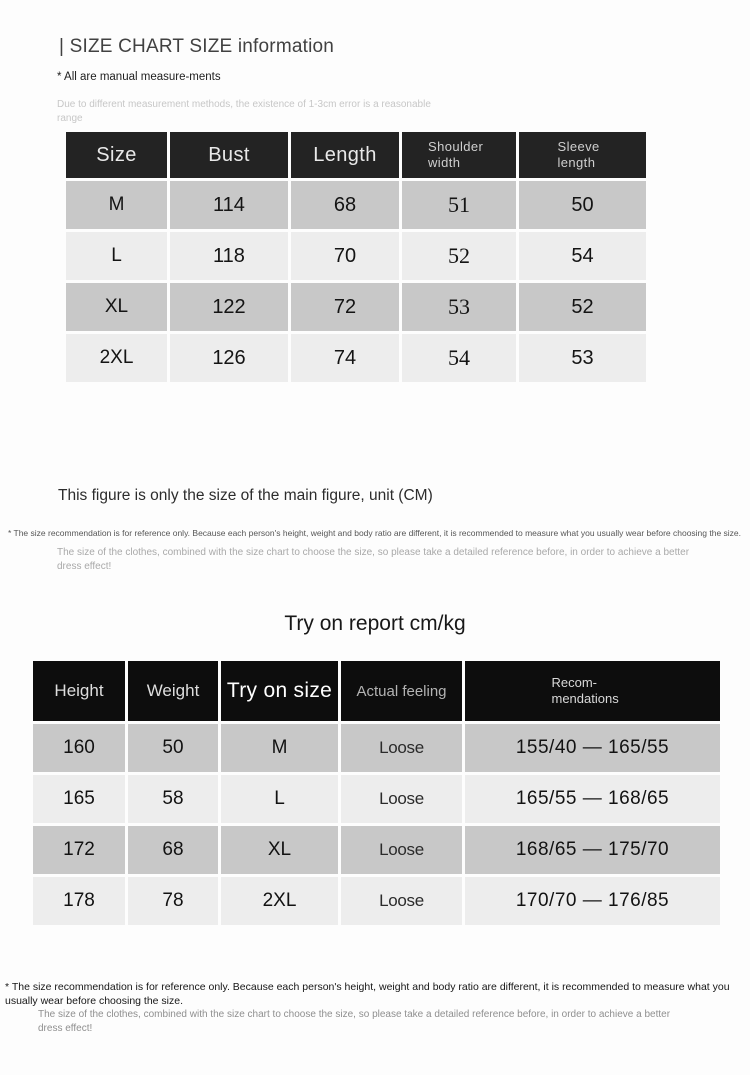 The width and height of the screenshot is (750, 1075). I want to click on column-header-height: Height, so click(79, 691).